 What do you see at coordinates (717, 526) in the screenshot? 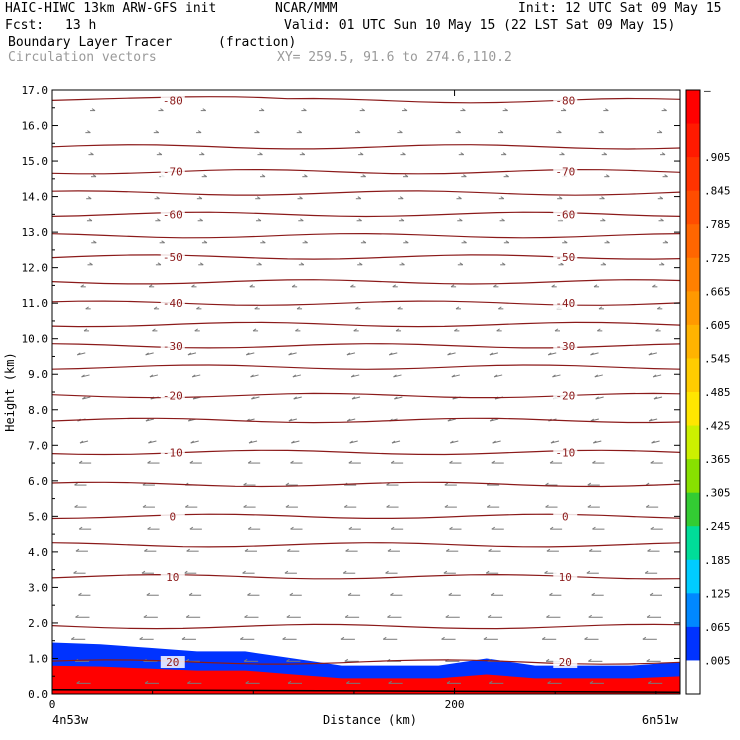
I see `colorbar-label: .245` at bounding box center [717, 526].